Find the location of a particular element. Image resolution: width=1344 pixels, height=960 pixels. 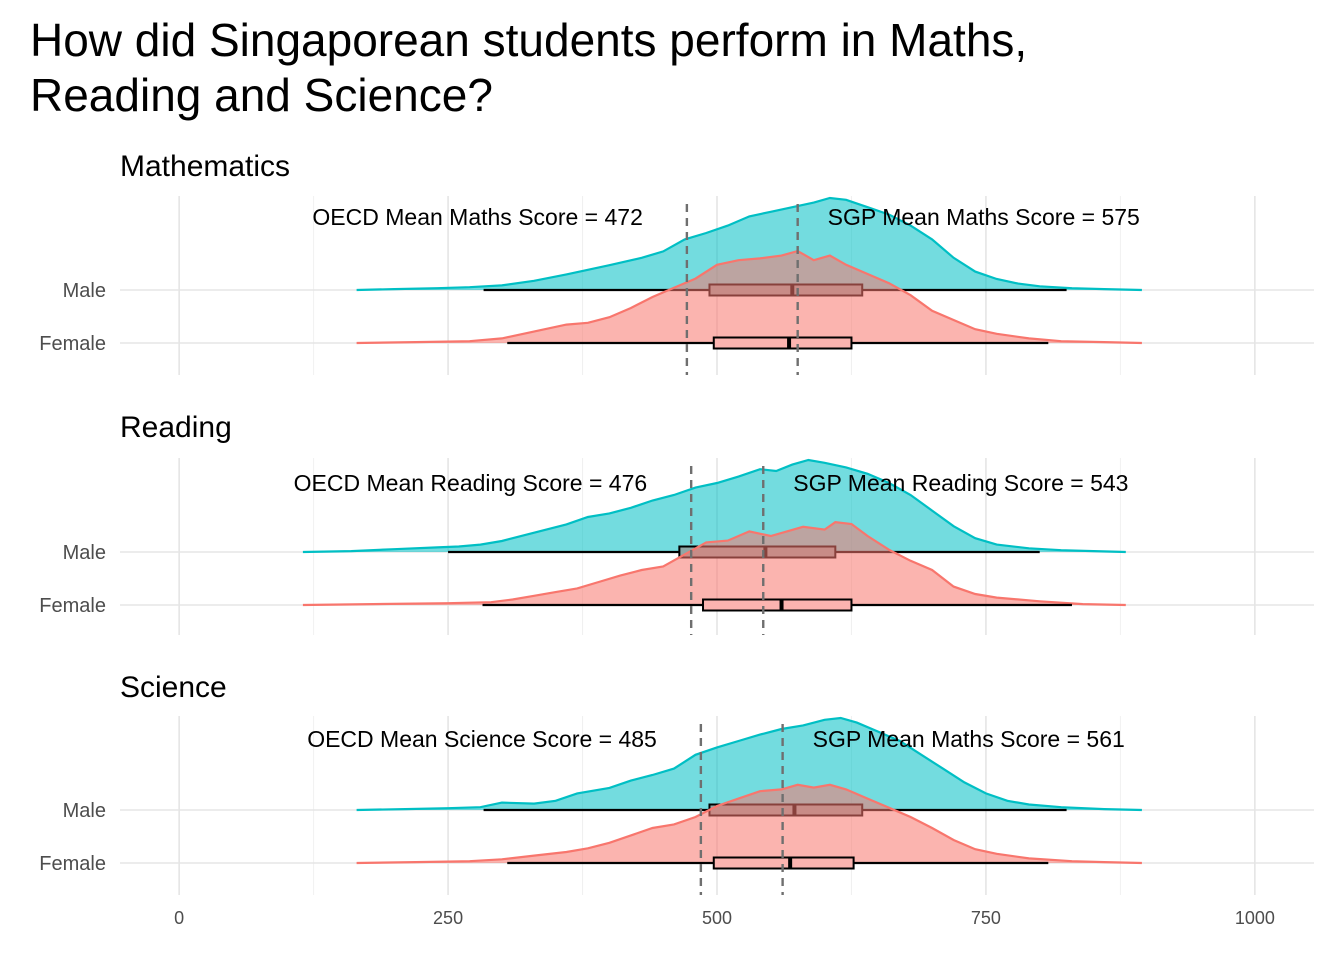

facet-title: Science is located at coordinates (173, 687).